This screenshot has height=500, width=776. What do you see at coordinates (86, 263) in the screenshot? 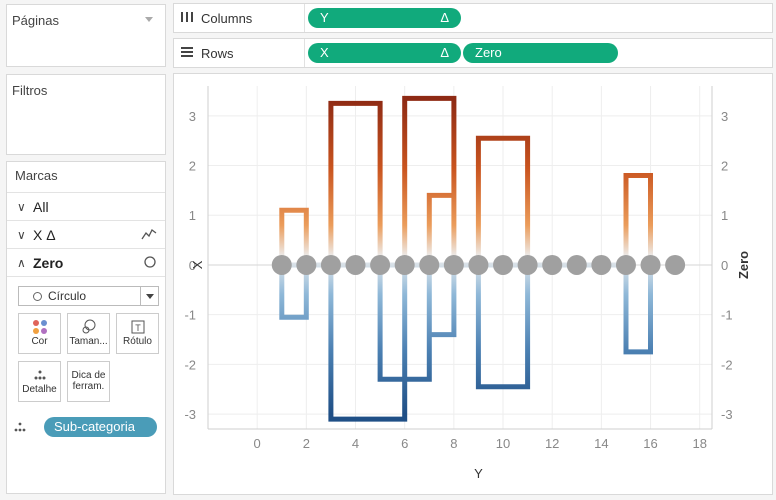
I see `marks-row-zero: ∧ Zero` at bounding box center [86, 263].